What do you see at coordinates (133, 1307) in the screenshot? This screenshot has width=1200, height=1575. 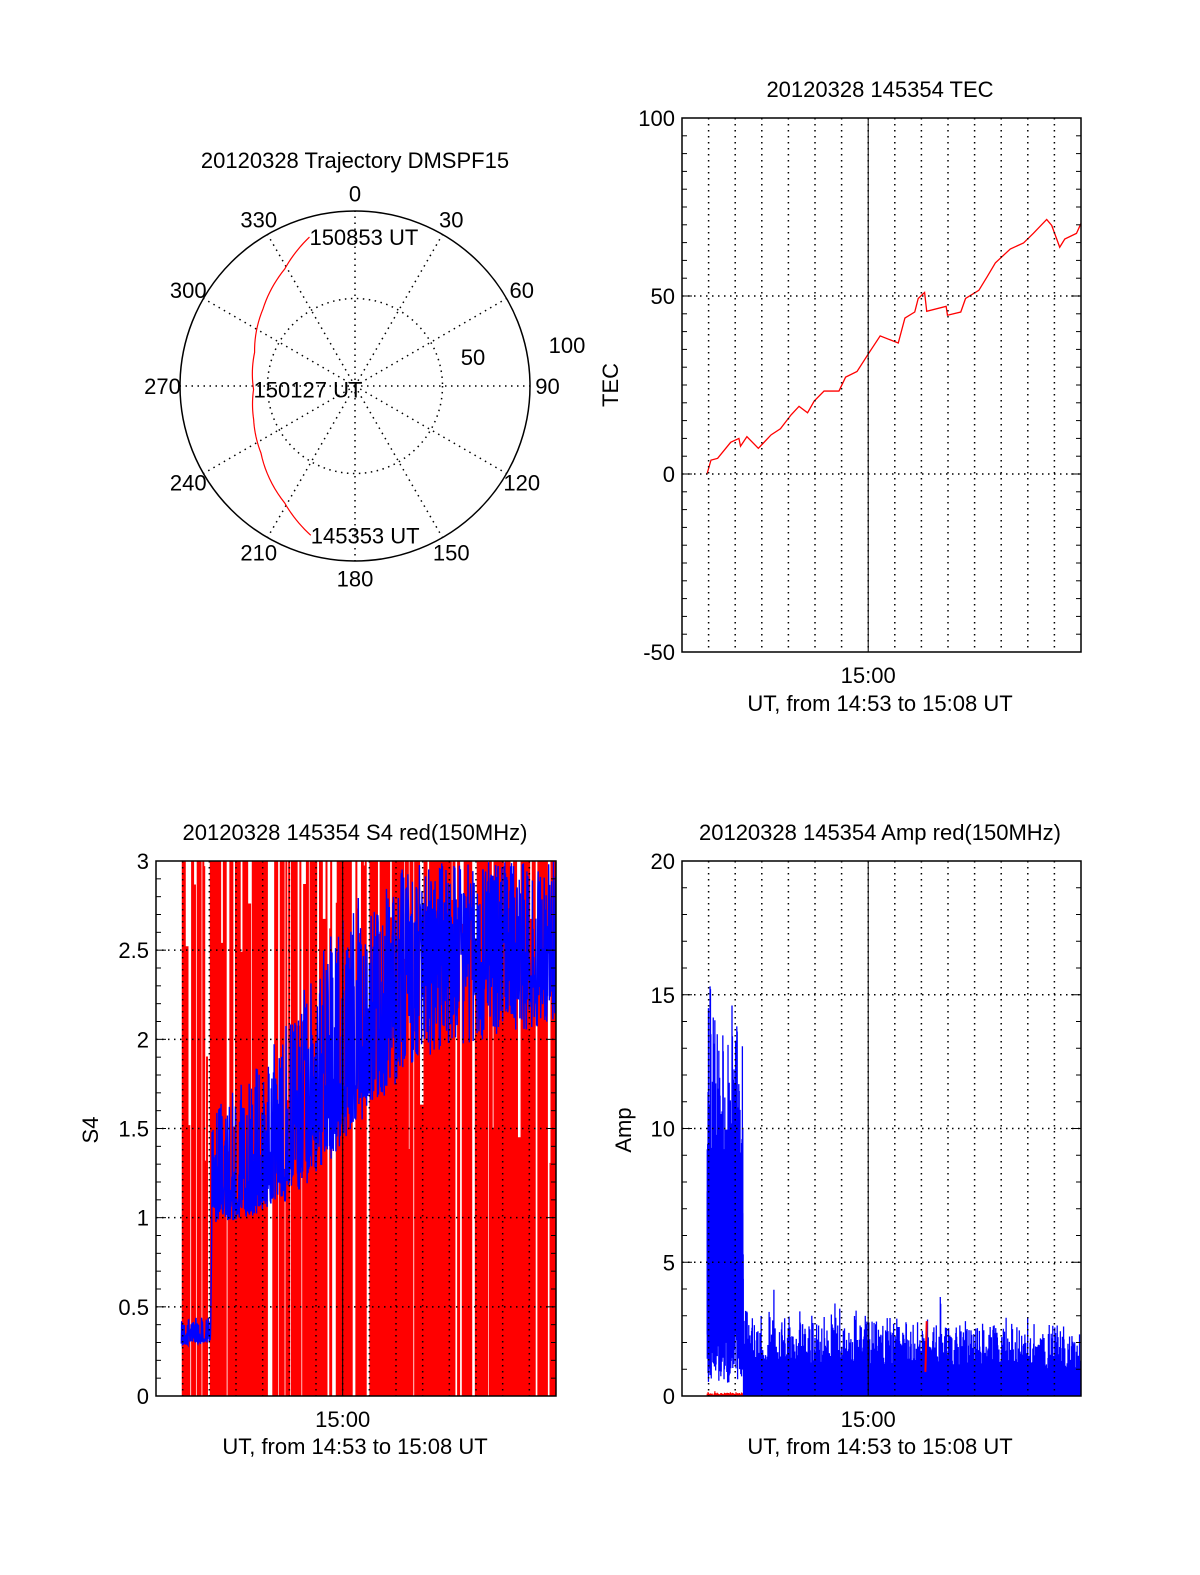 I see `y-tick-label: 0.5` at bounding box center [133, 1307].